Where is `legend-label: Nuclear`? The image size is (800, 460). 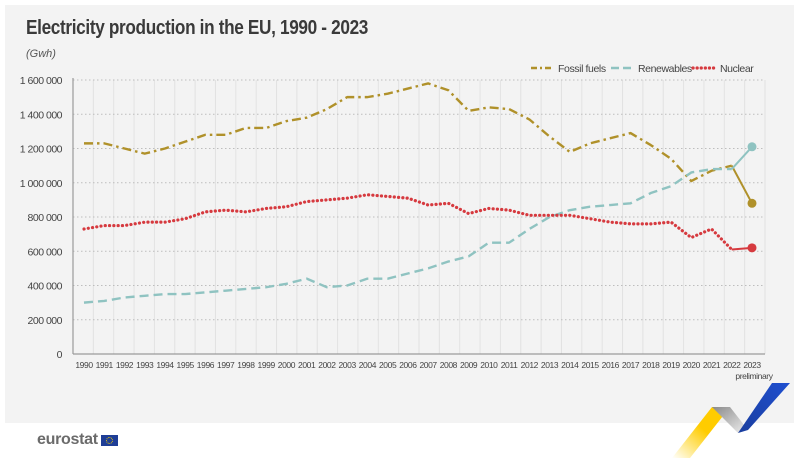 legend-label: Nuclear is located at coordinates (737, 69).